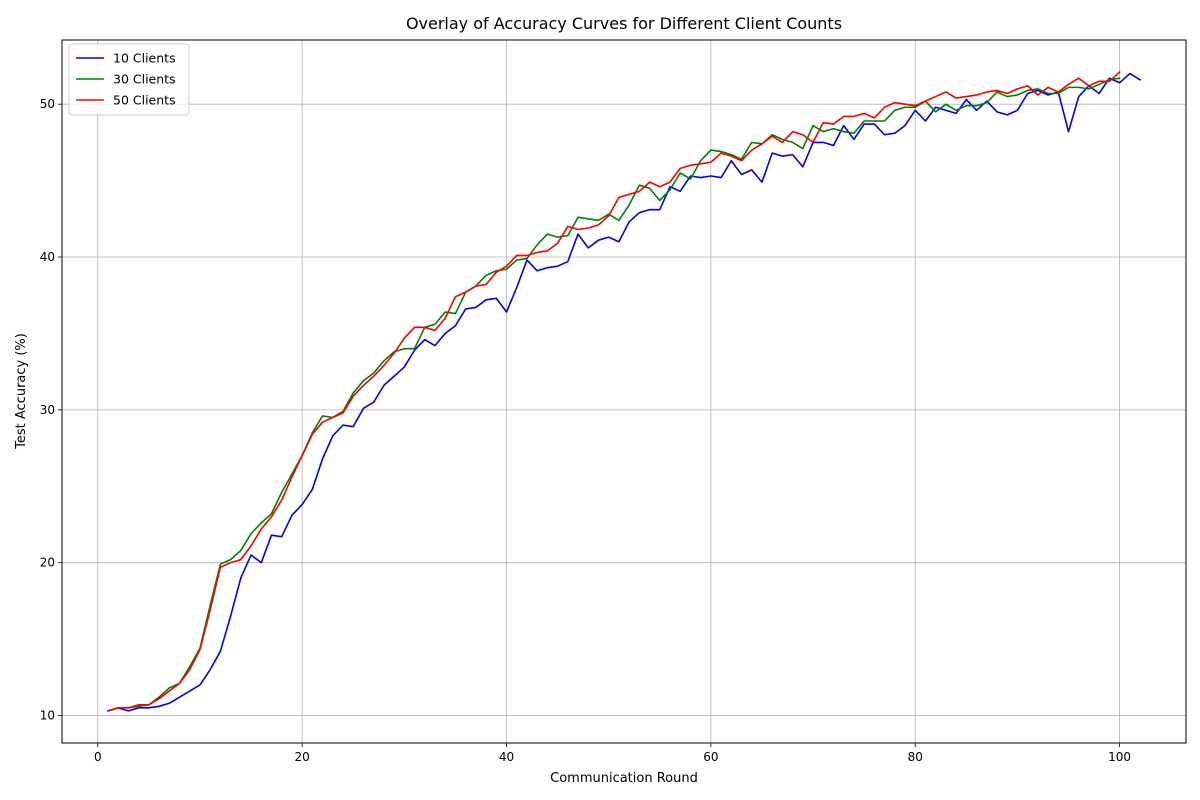  I want to click on y-tick-label: 30, so click(47, 410).